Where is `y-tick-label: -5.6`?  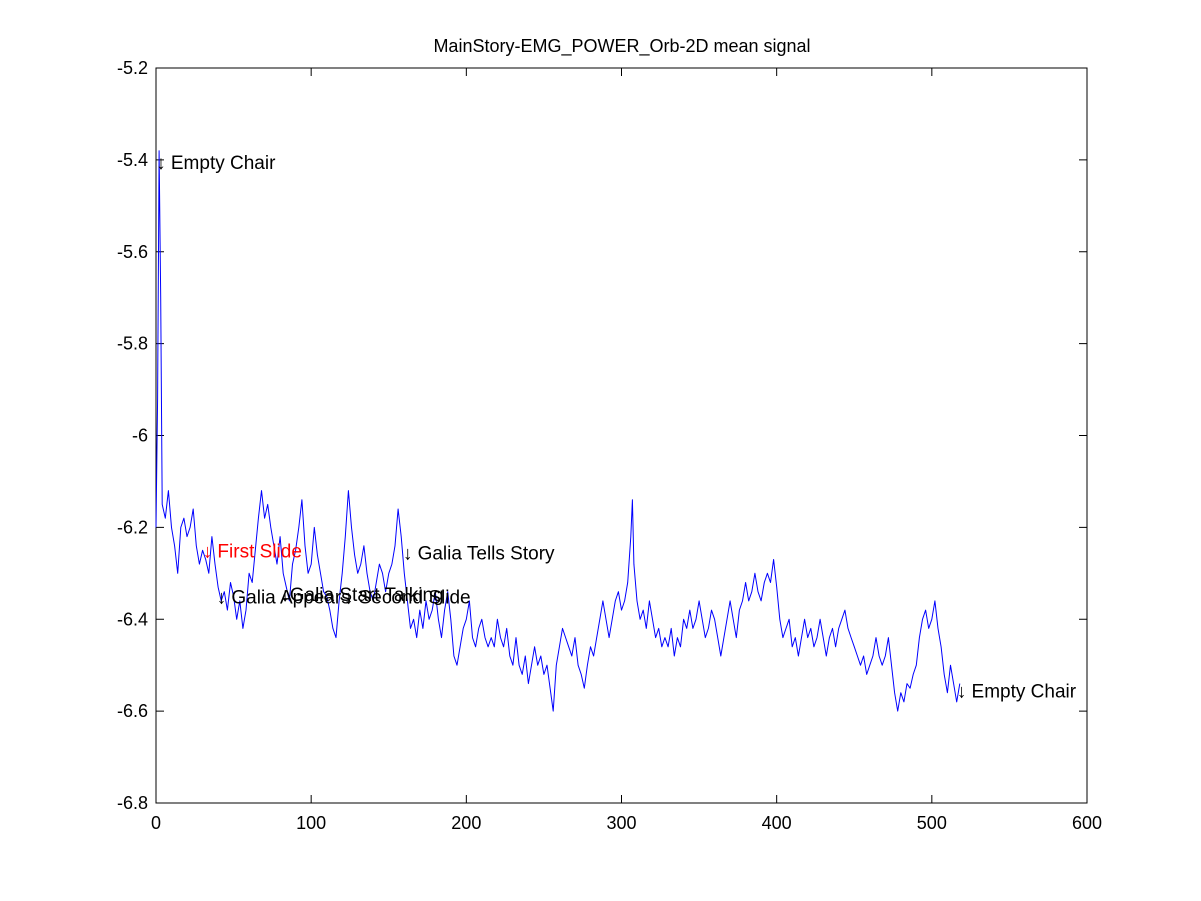
y-tick-label: -5.6 is located at coordinates (132, 252).